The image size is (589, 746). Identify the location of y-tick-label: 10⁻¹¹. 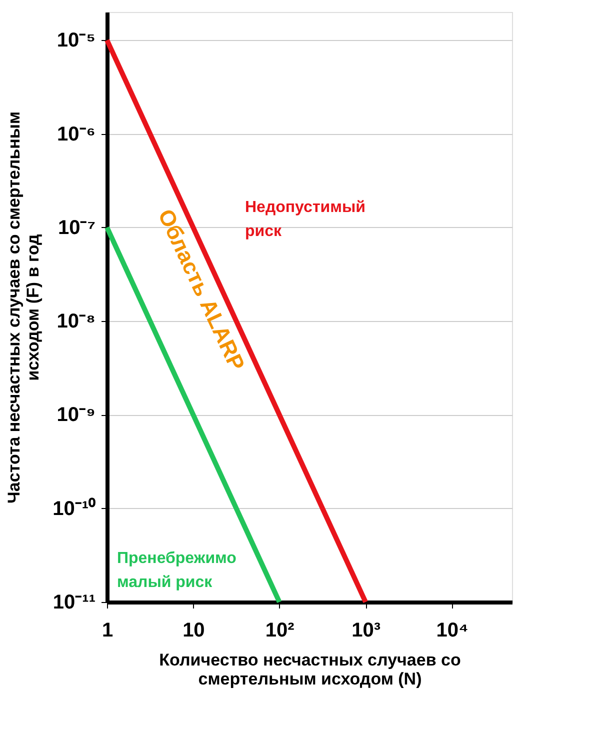
(74, 603).